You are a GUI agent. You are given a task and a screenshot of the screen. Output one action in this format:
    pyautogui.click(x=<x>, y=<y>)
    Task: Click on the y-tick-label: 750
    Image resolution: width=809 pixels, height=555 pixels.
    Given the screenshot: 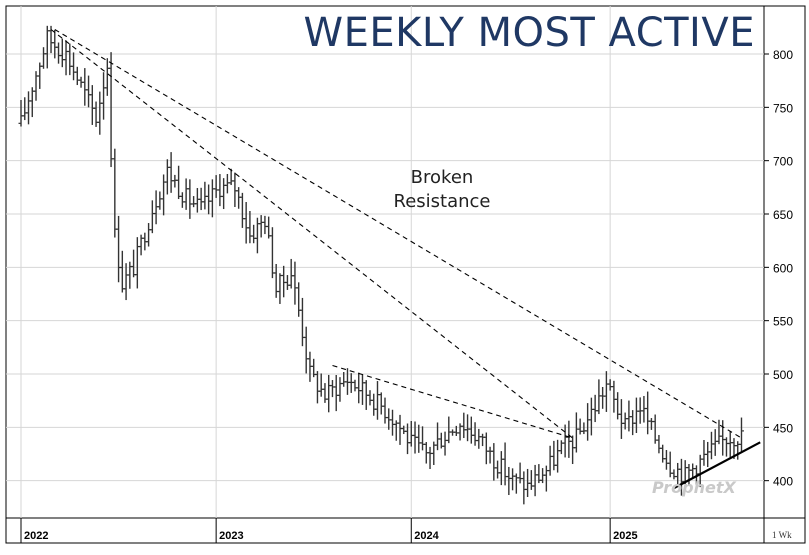 What is the action you would take?
    pyautogui.click(x=783, y=108)
    